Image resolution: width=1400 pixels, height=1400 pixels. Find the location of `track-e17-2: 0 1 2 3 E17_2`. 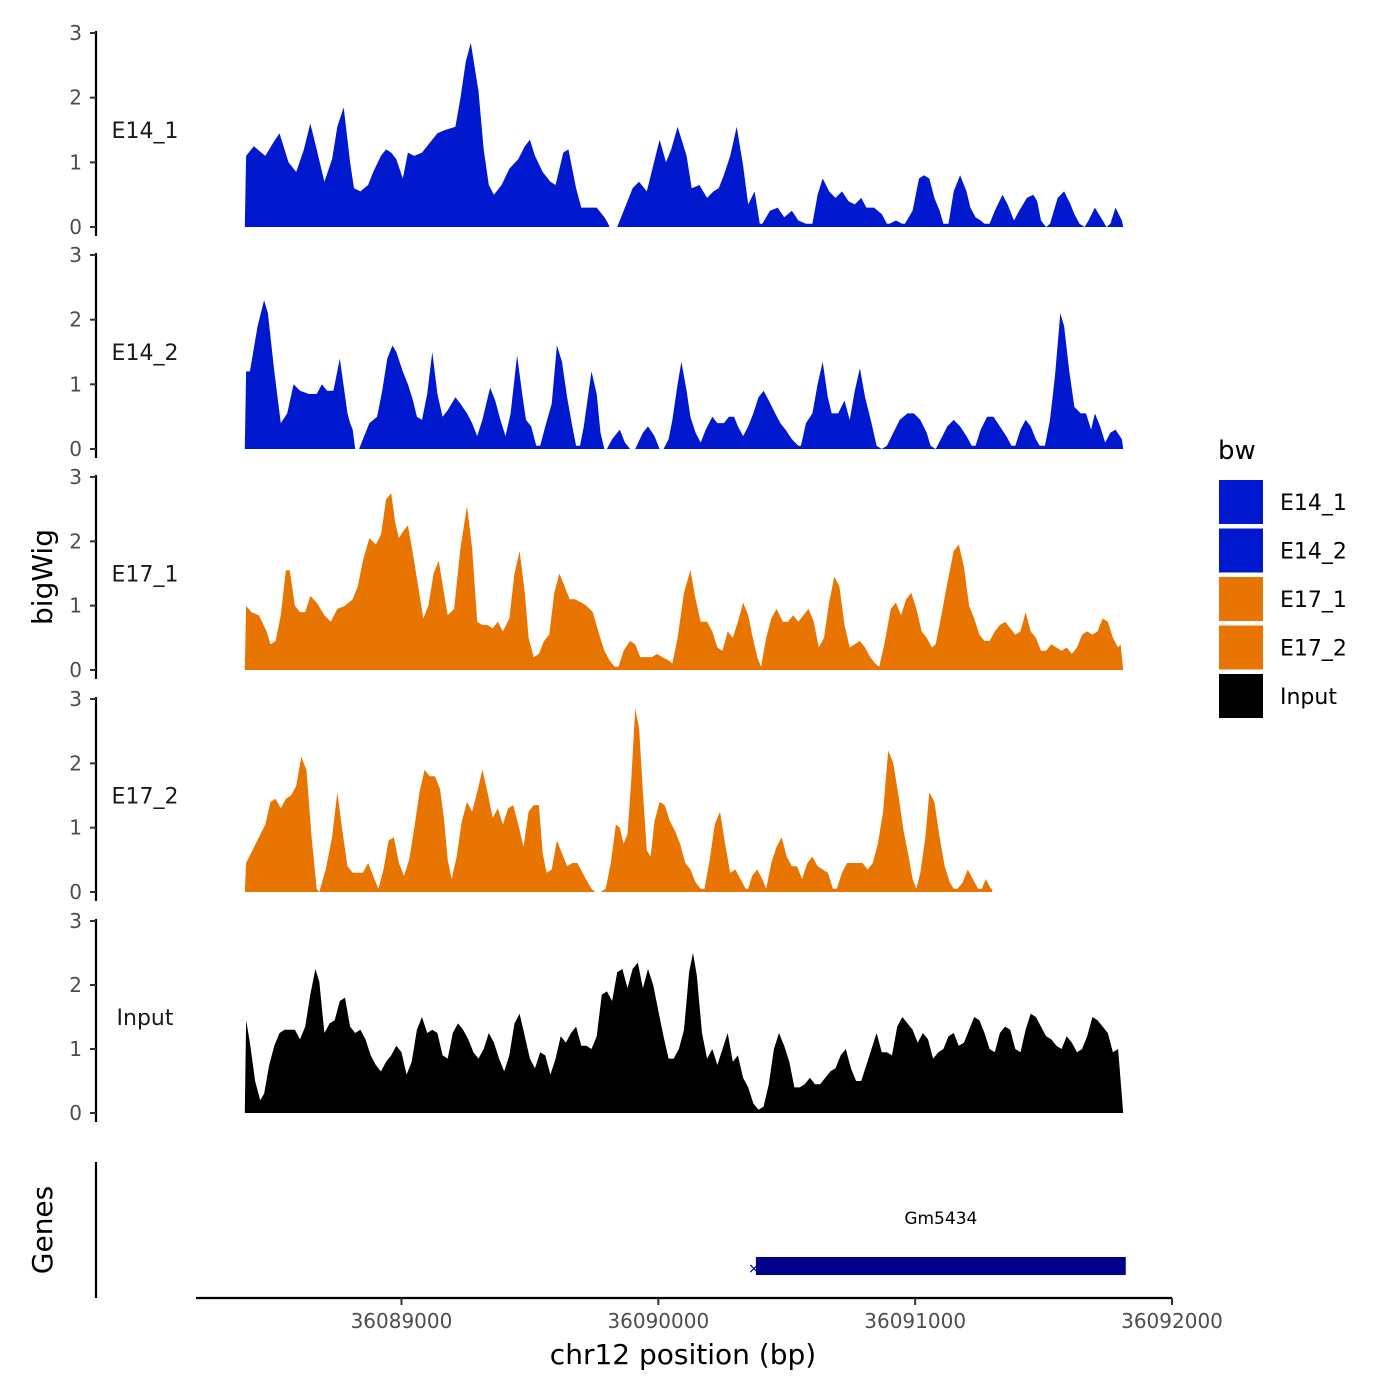

track-e17-2: 0 1 2 3 E17_2 is located at coordinates (531, 795).